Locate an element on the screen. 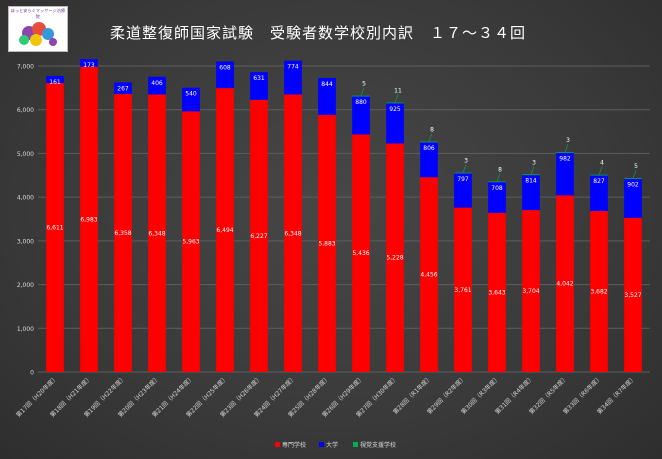 This screenshot has width=662, height=459. flower-logo-icon is located at coordinates (38, 34).